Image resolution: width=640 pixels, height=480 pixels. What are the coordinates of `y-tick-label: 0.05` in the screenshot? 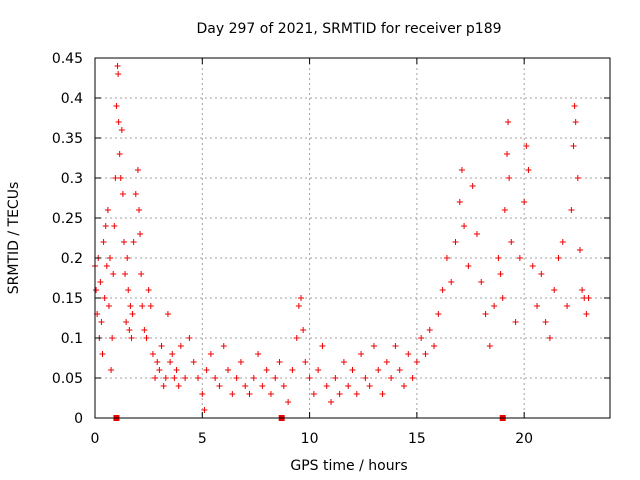 It's located at (67, 379).